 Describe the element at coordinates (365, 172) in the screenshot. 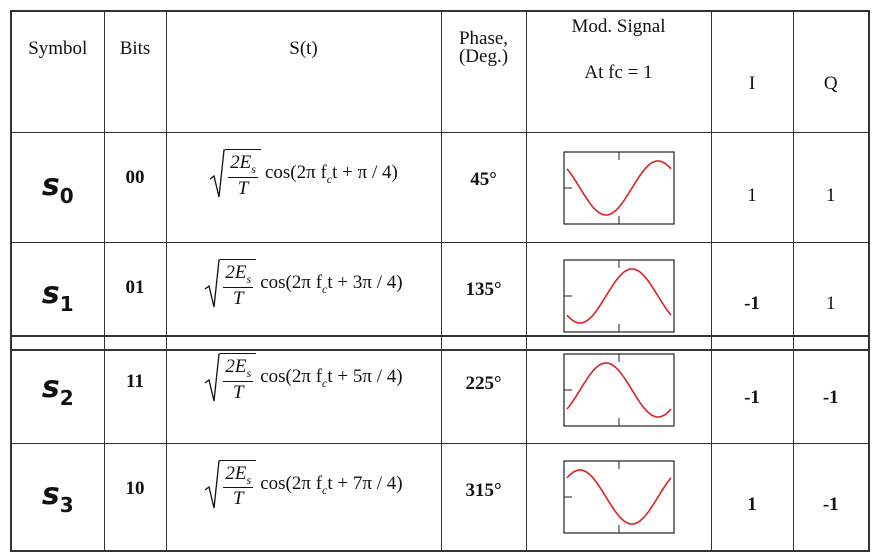

I see `expression-tail: t + π / 4)` at that location.